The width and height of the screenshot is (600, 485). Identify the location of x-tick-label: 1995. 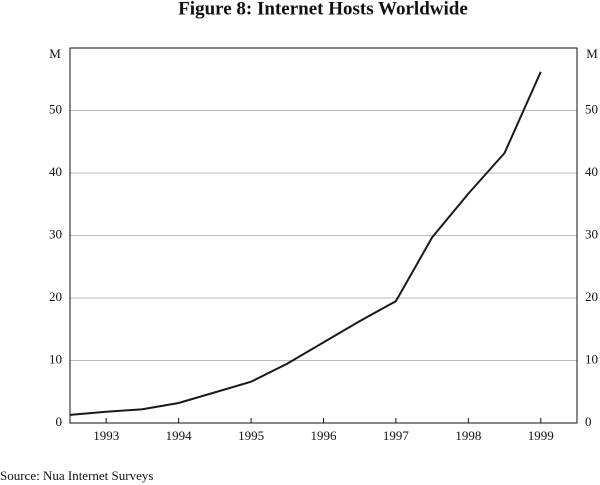
(251, 435).